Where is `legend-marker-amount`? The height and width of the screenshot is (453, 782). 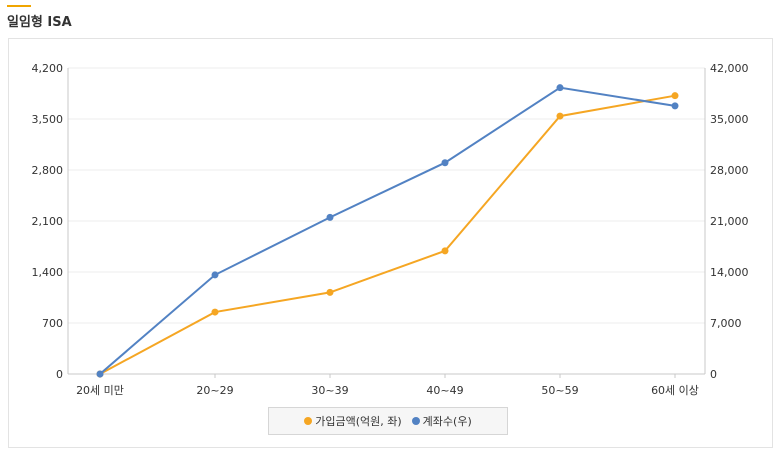 legend-marker-amount is located at coordinates (308, 421).